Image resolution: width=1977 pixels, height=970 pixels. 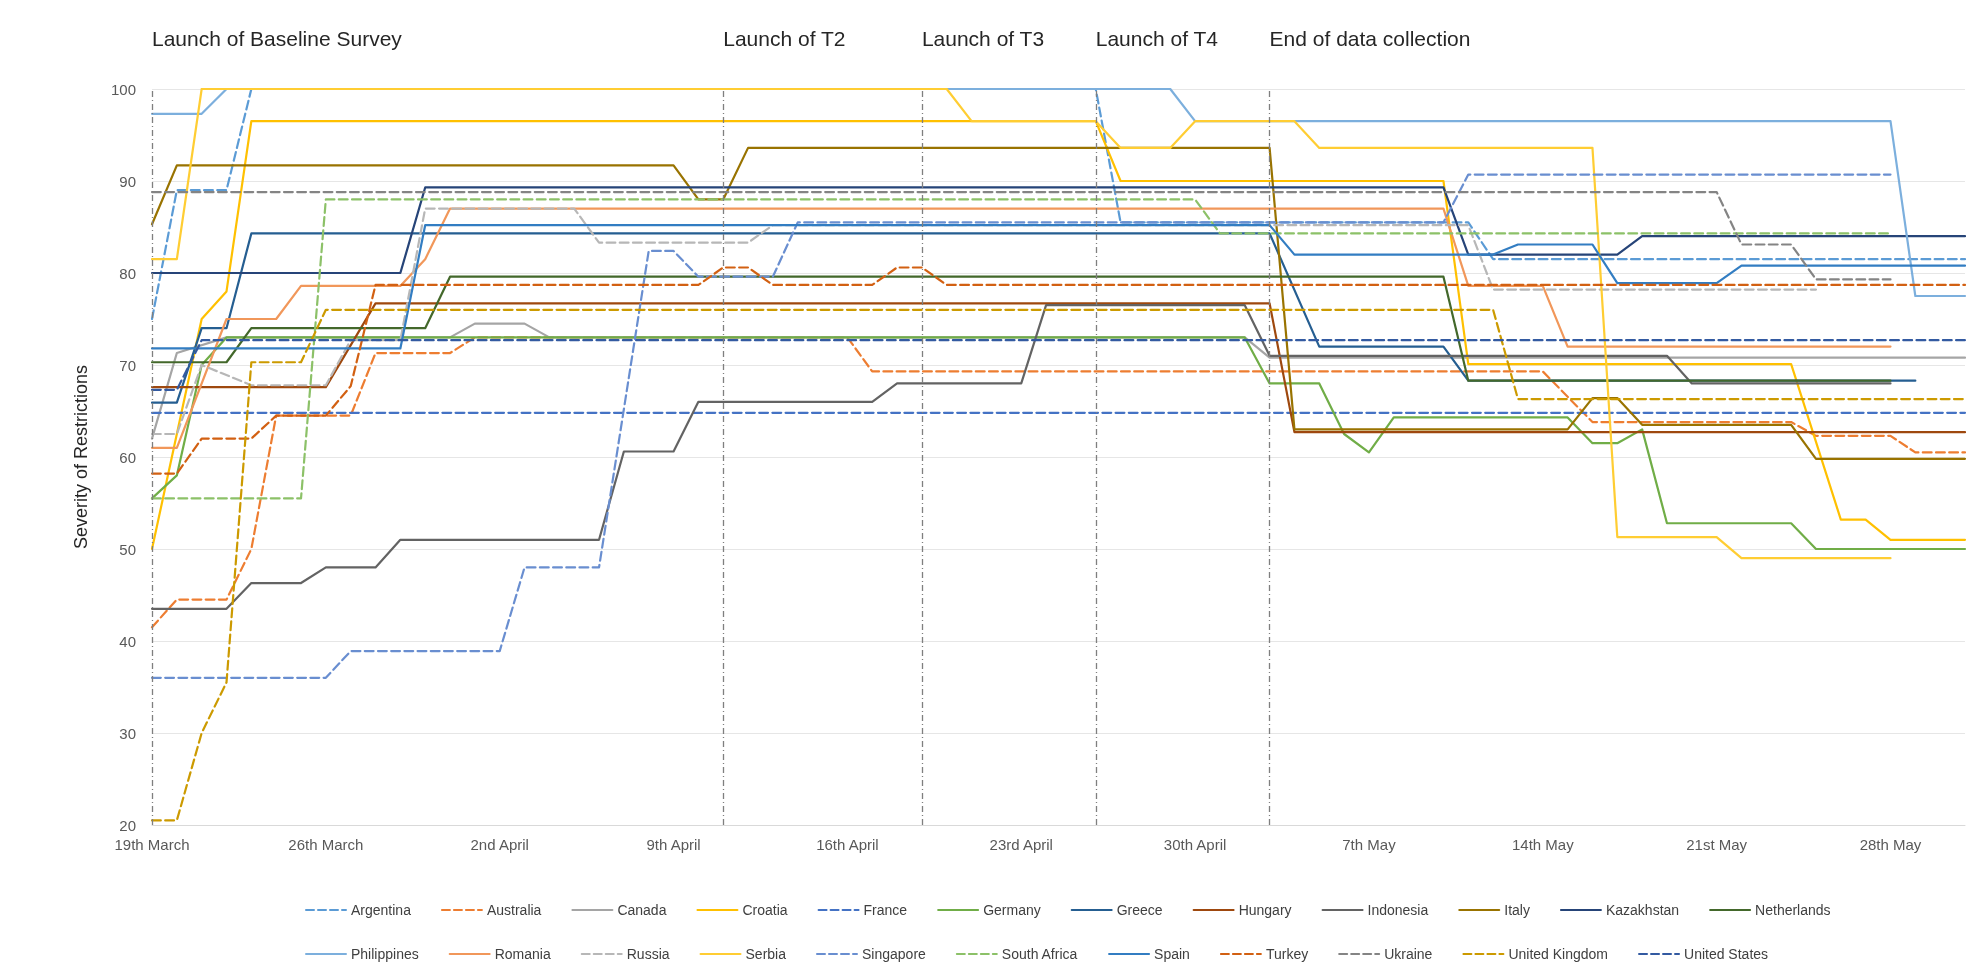 What do you see at coordinates (1195, 844) in the screenshot?
I see `x-tick-label: 30th April` at bounding box center [1195, 844].